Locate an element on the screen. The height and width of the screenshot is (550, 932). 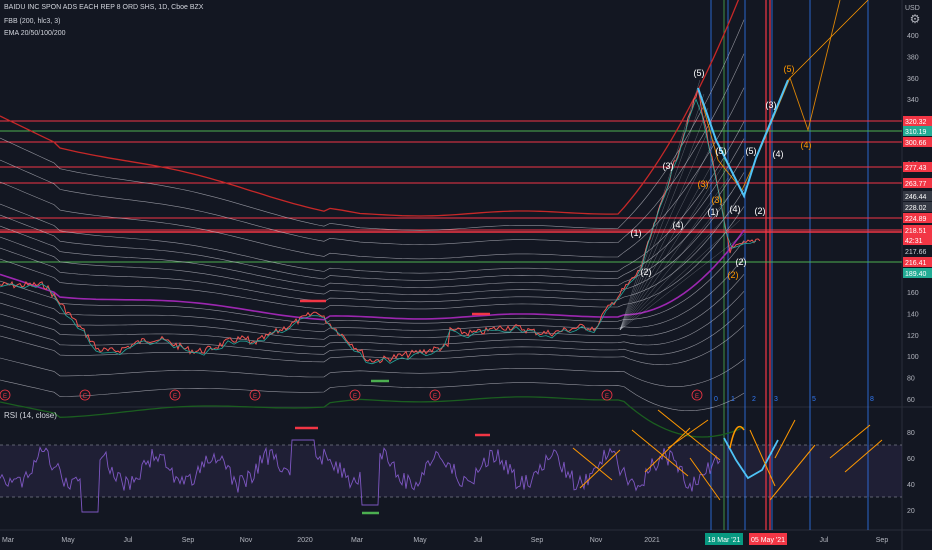
wave-fan-lines is located at coordinates (682, 205).